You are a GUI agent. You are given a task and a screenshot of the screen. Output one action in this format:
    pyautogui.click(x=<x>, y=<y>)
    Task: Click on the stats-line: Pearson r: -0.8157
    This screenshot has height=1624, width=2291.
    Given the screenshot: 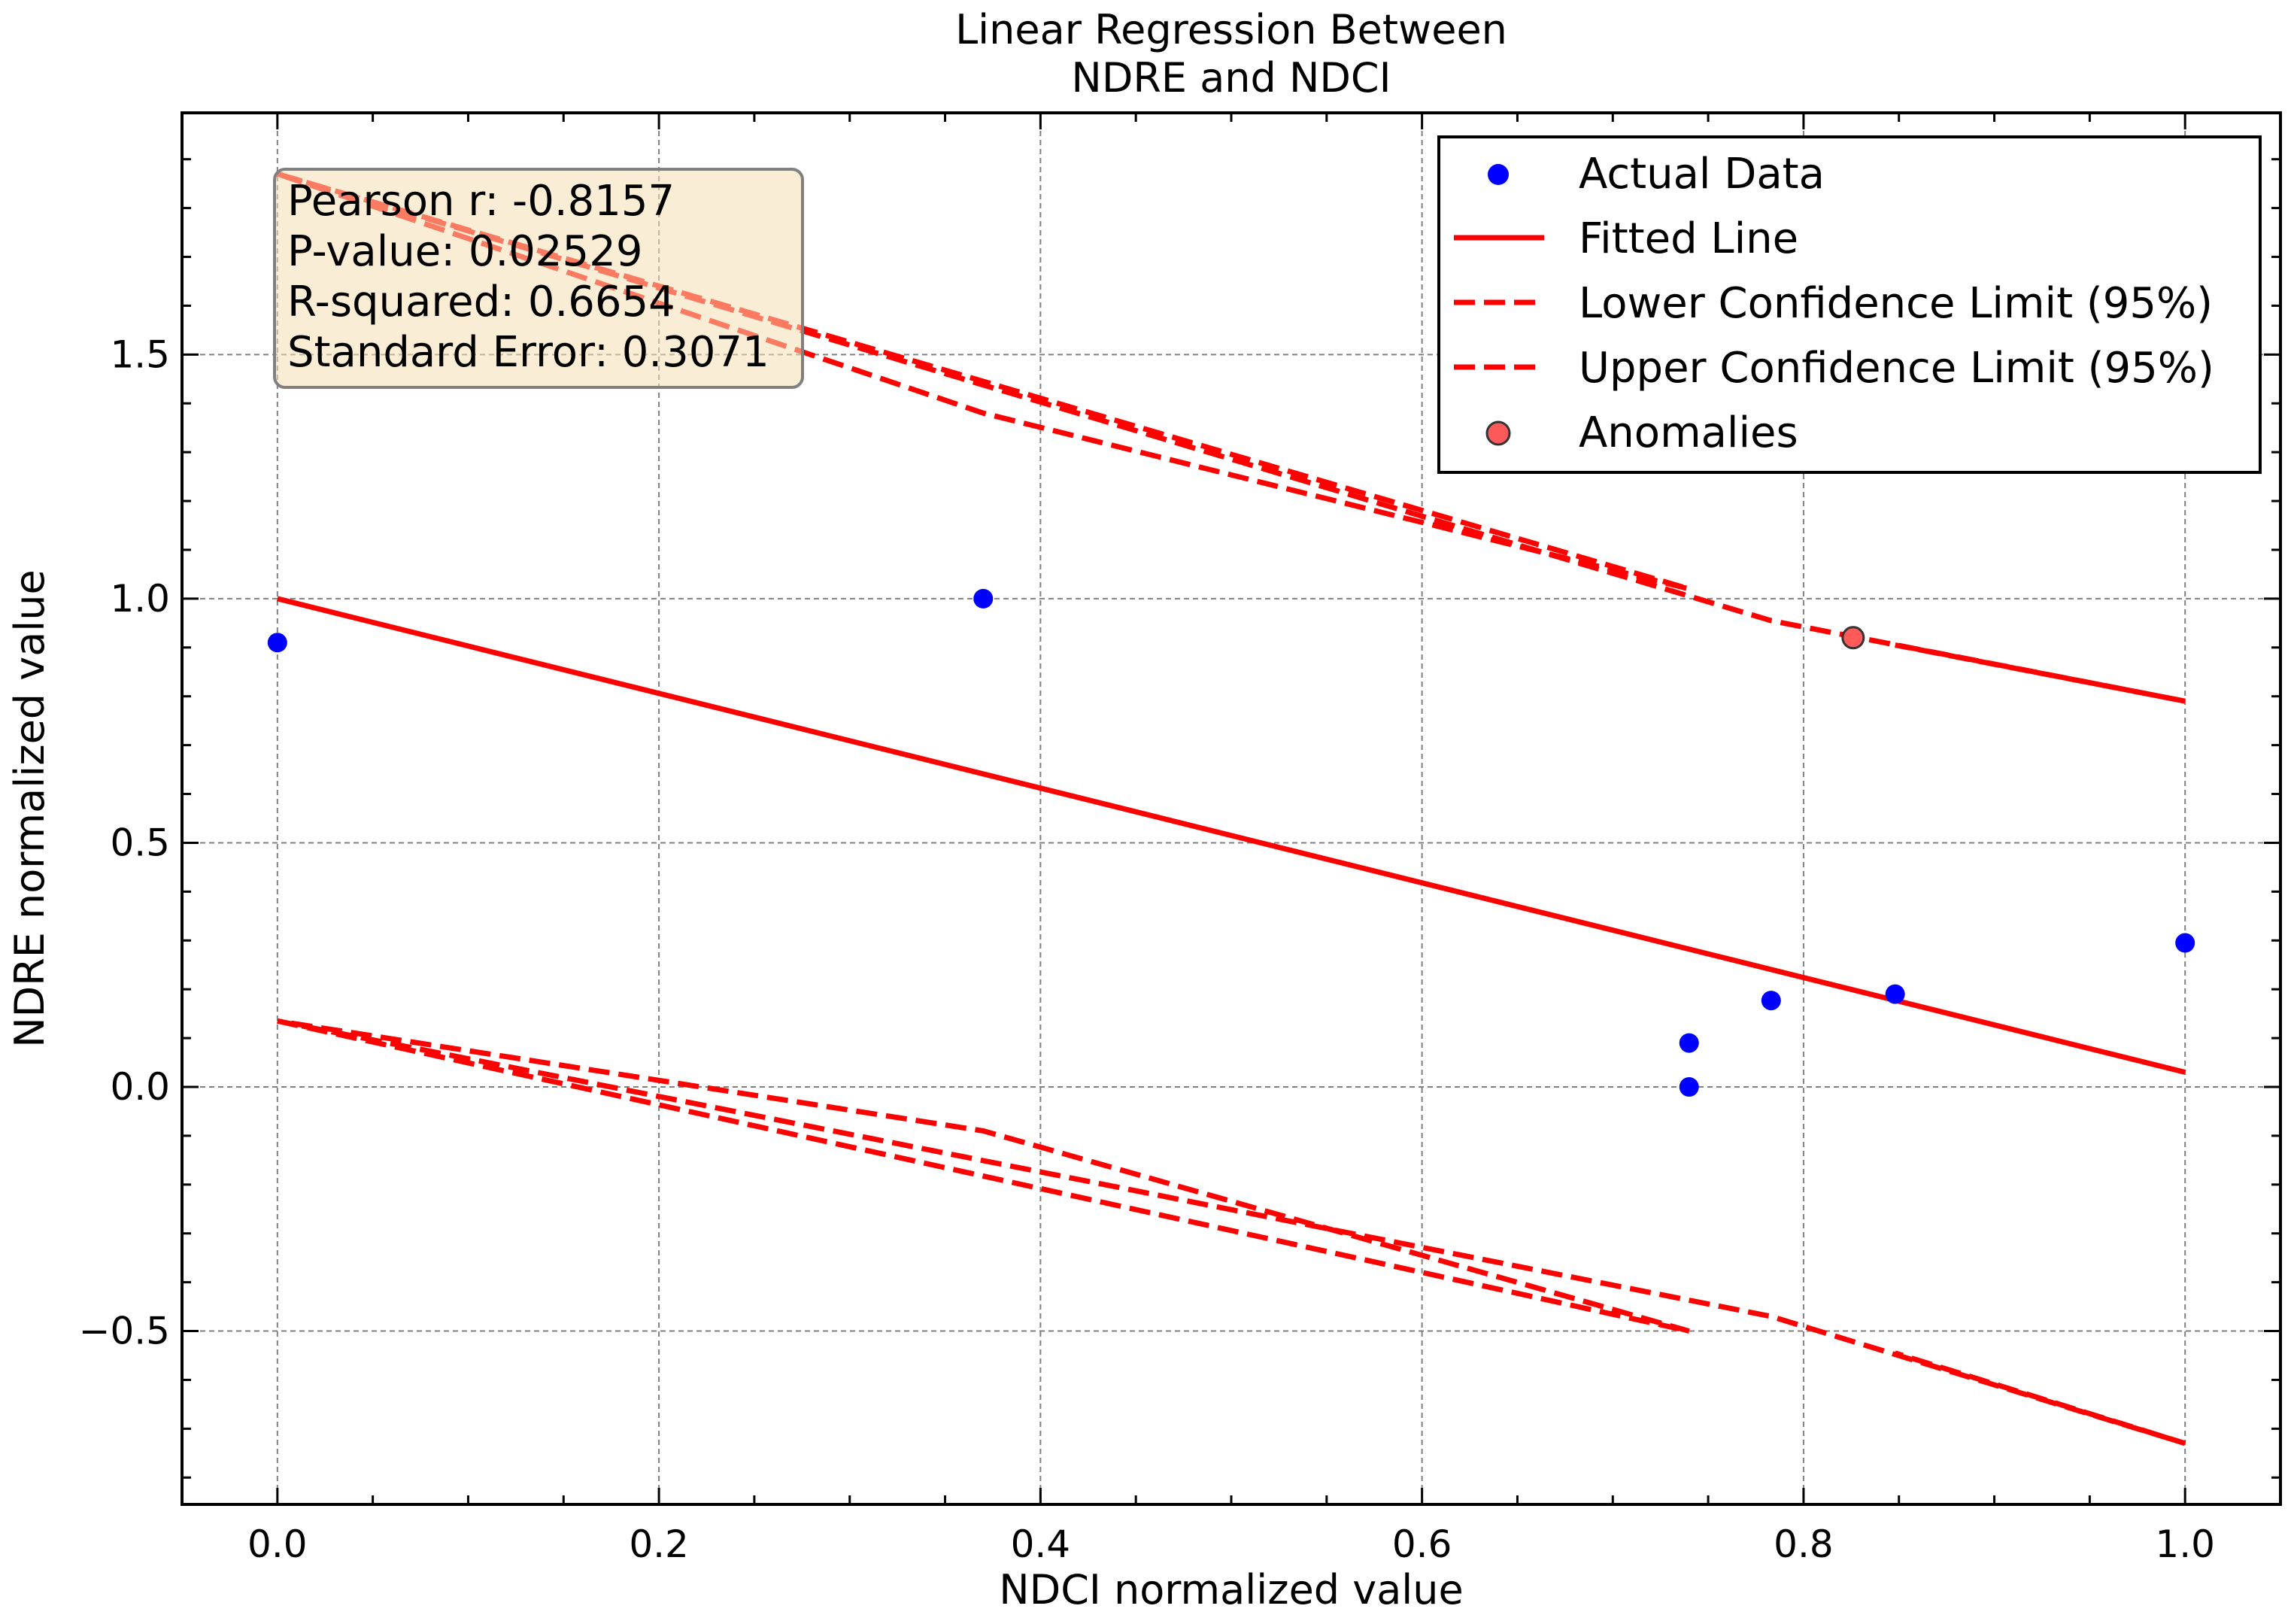 What is the action you would take?
    pyautogui.click(x=481, y=201)
    